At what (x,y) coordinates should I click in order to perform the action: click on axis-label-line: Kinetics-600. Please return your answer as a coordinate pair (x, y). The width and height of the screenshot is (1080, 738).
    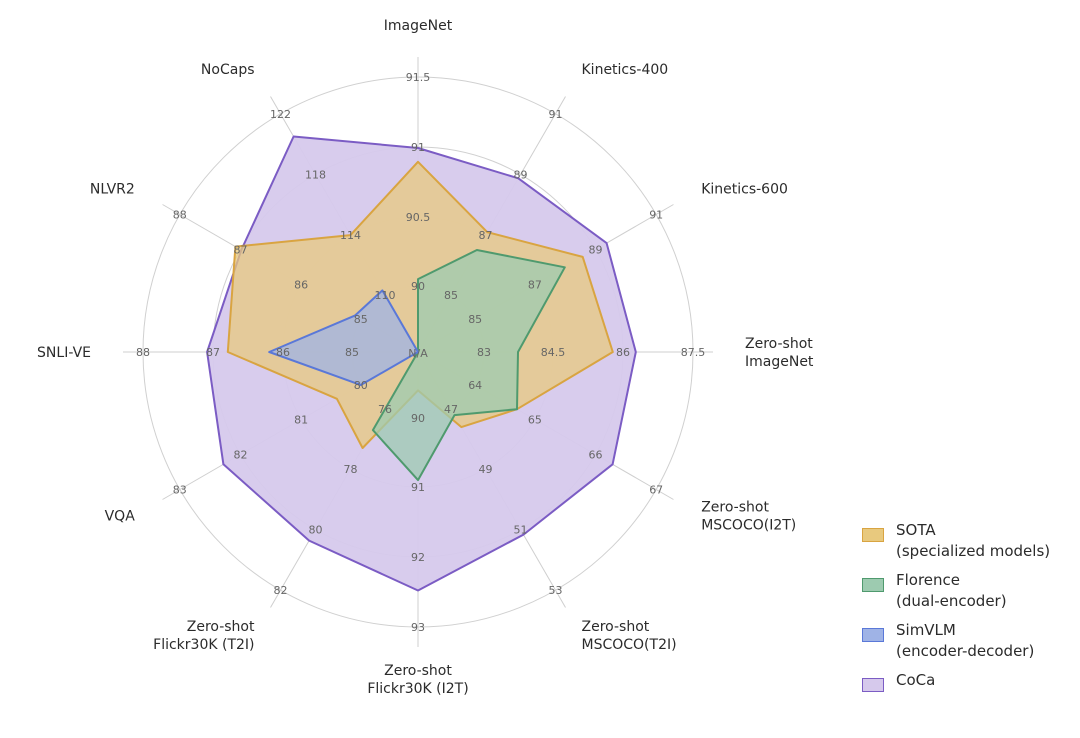
    Looking at the image, I should click on (744, 190).